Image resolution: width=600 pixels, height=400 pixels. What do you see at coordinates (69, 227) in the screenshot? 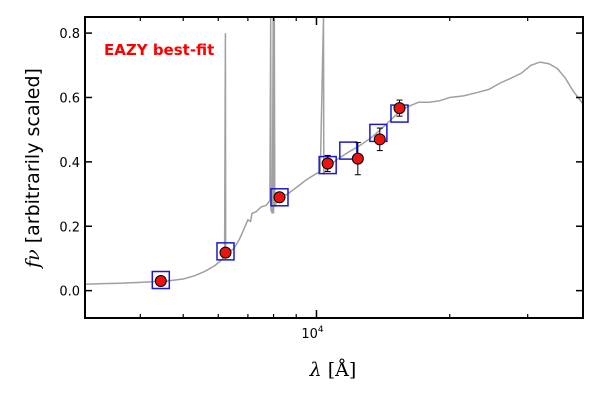
I see `y-tick-label: 0.2` at bounding box center [69, 227].